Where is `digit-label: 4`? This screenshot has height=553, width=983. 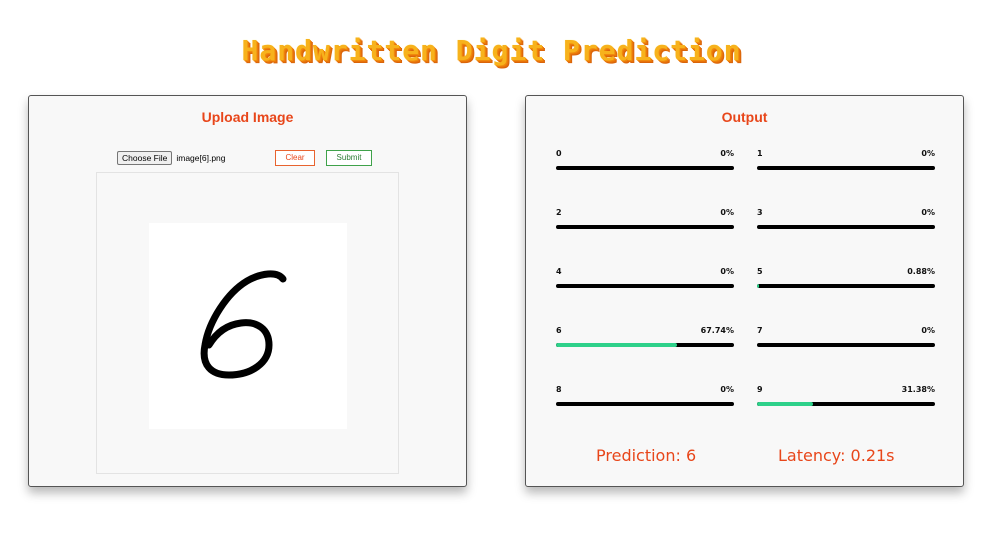
digit-label: 4 is located at coordinates (559, 271).